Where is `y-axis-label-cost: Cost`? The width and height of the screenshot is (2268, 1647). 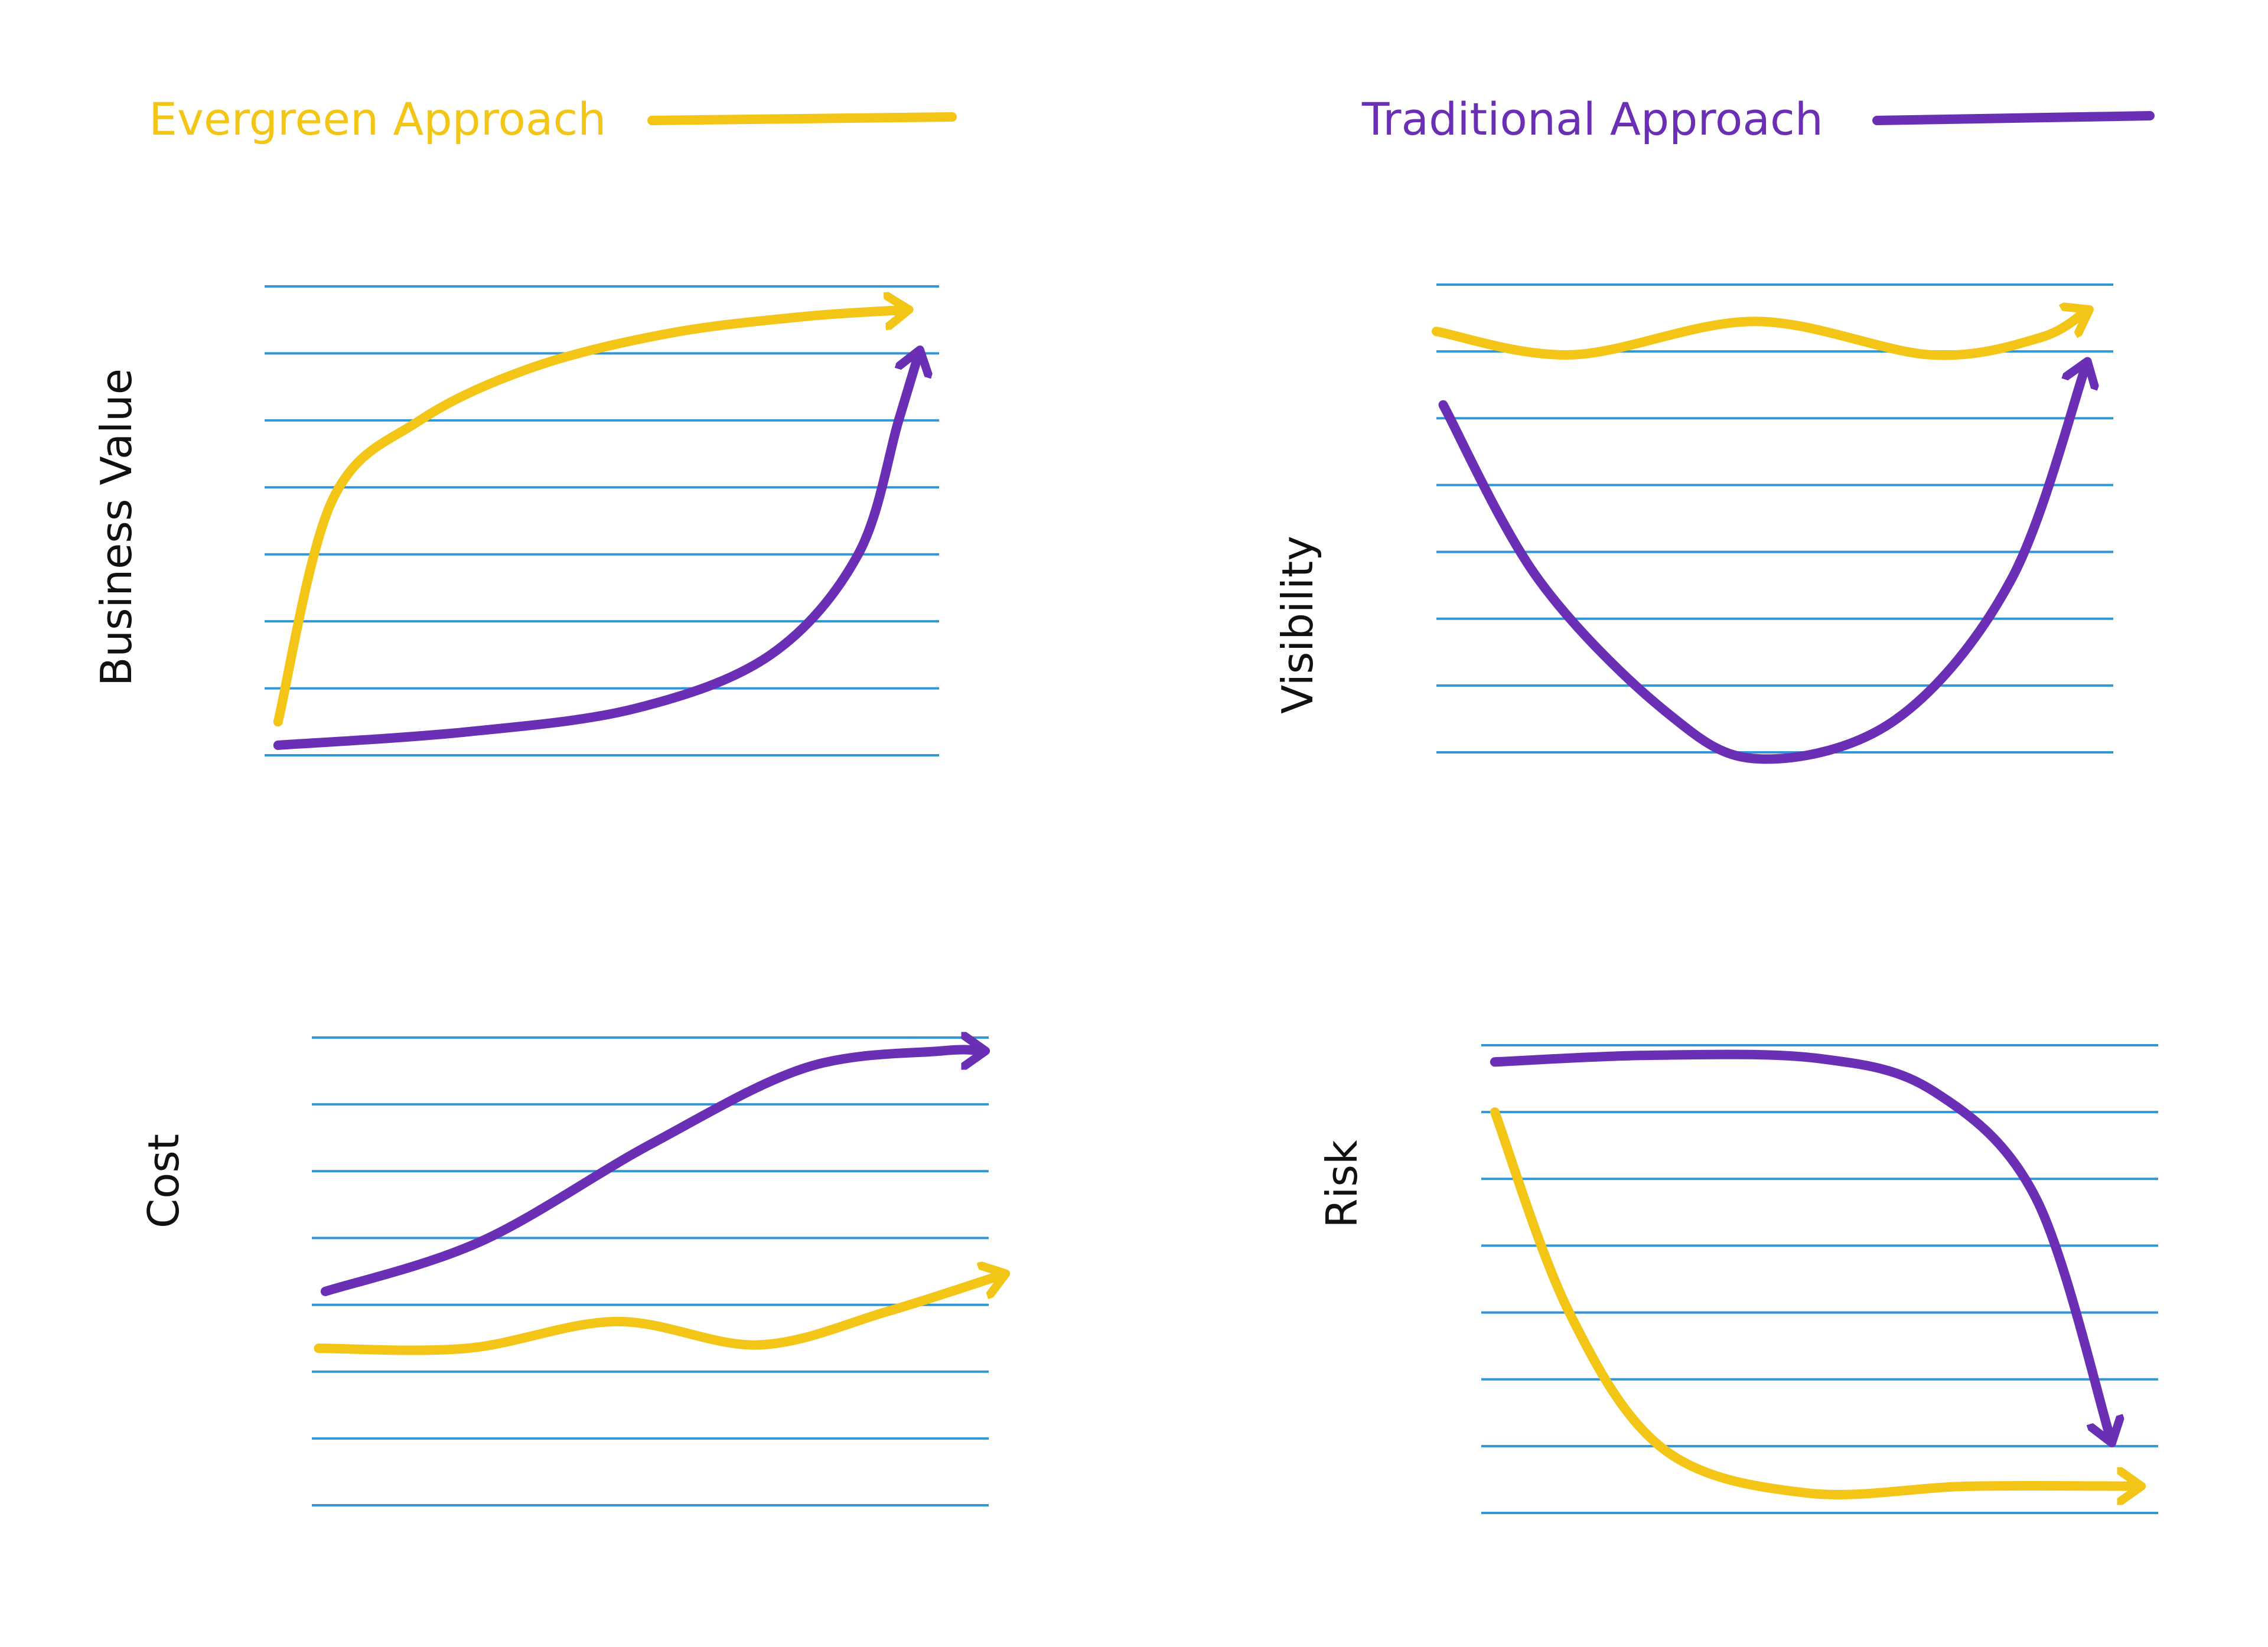 y-axis-label-cost: Cost is located at coordinates (163, 1181).